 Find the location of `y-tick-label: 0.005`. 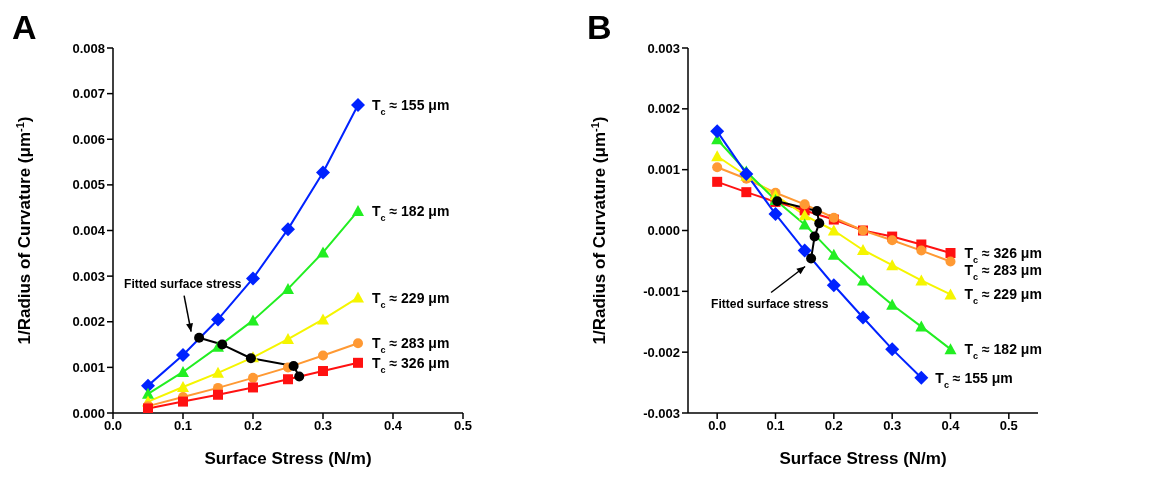

y-tick-label: 0.005 is located at coordinates (88, 185).